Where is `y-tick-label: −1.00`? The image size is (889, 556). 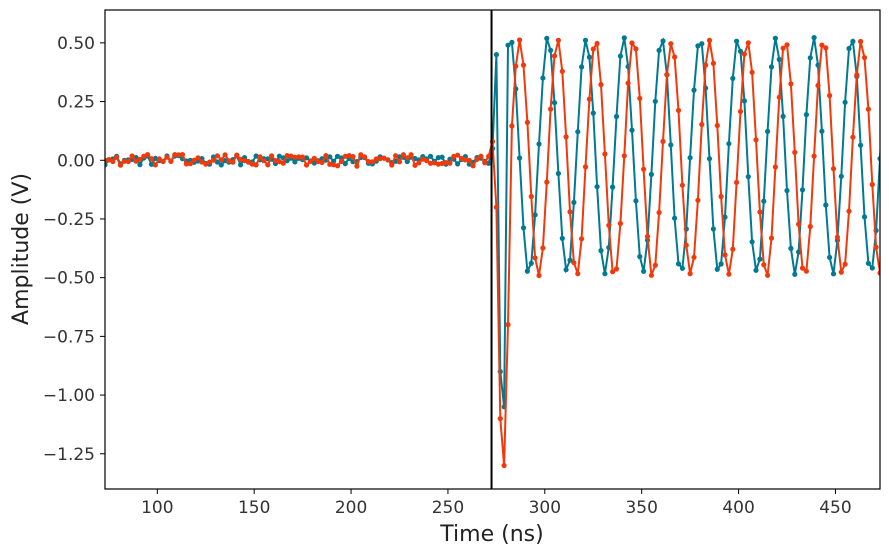 y-tick-label: −1.00 is located at coordinates (69, 396).